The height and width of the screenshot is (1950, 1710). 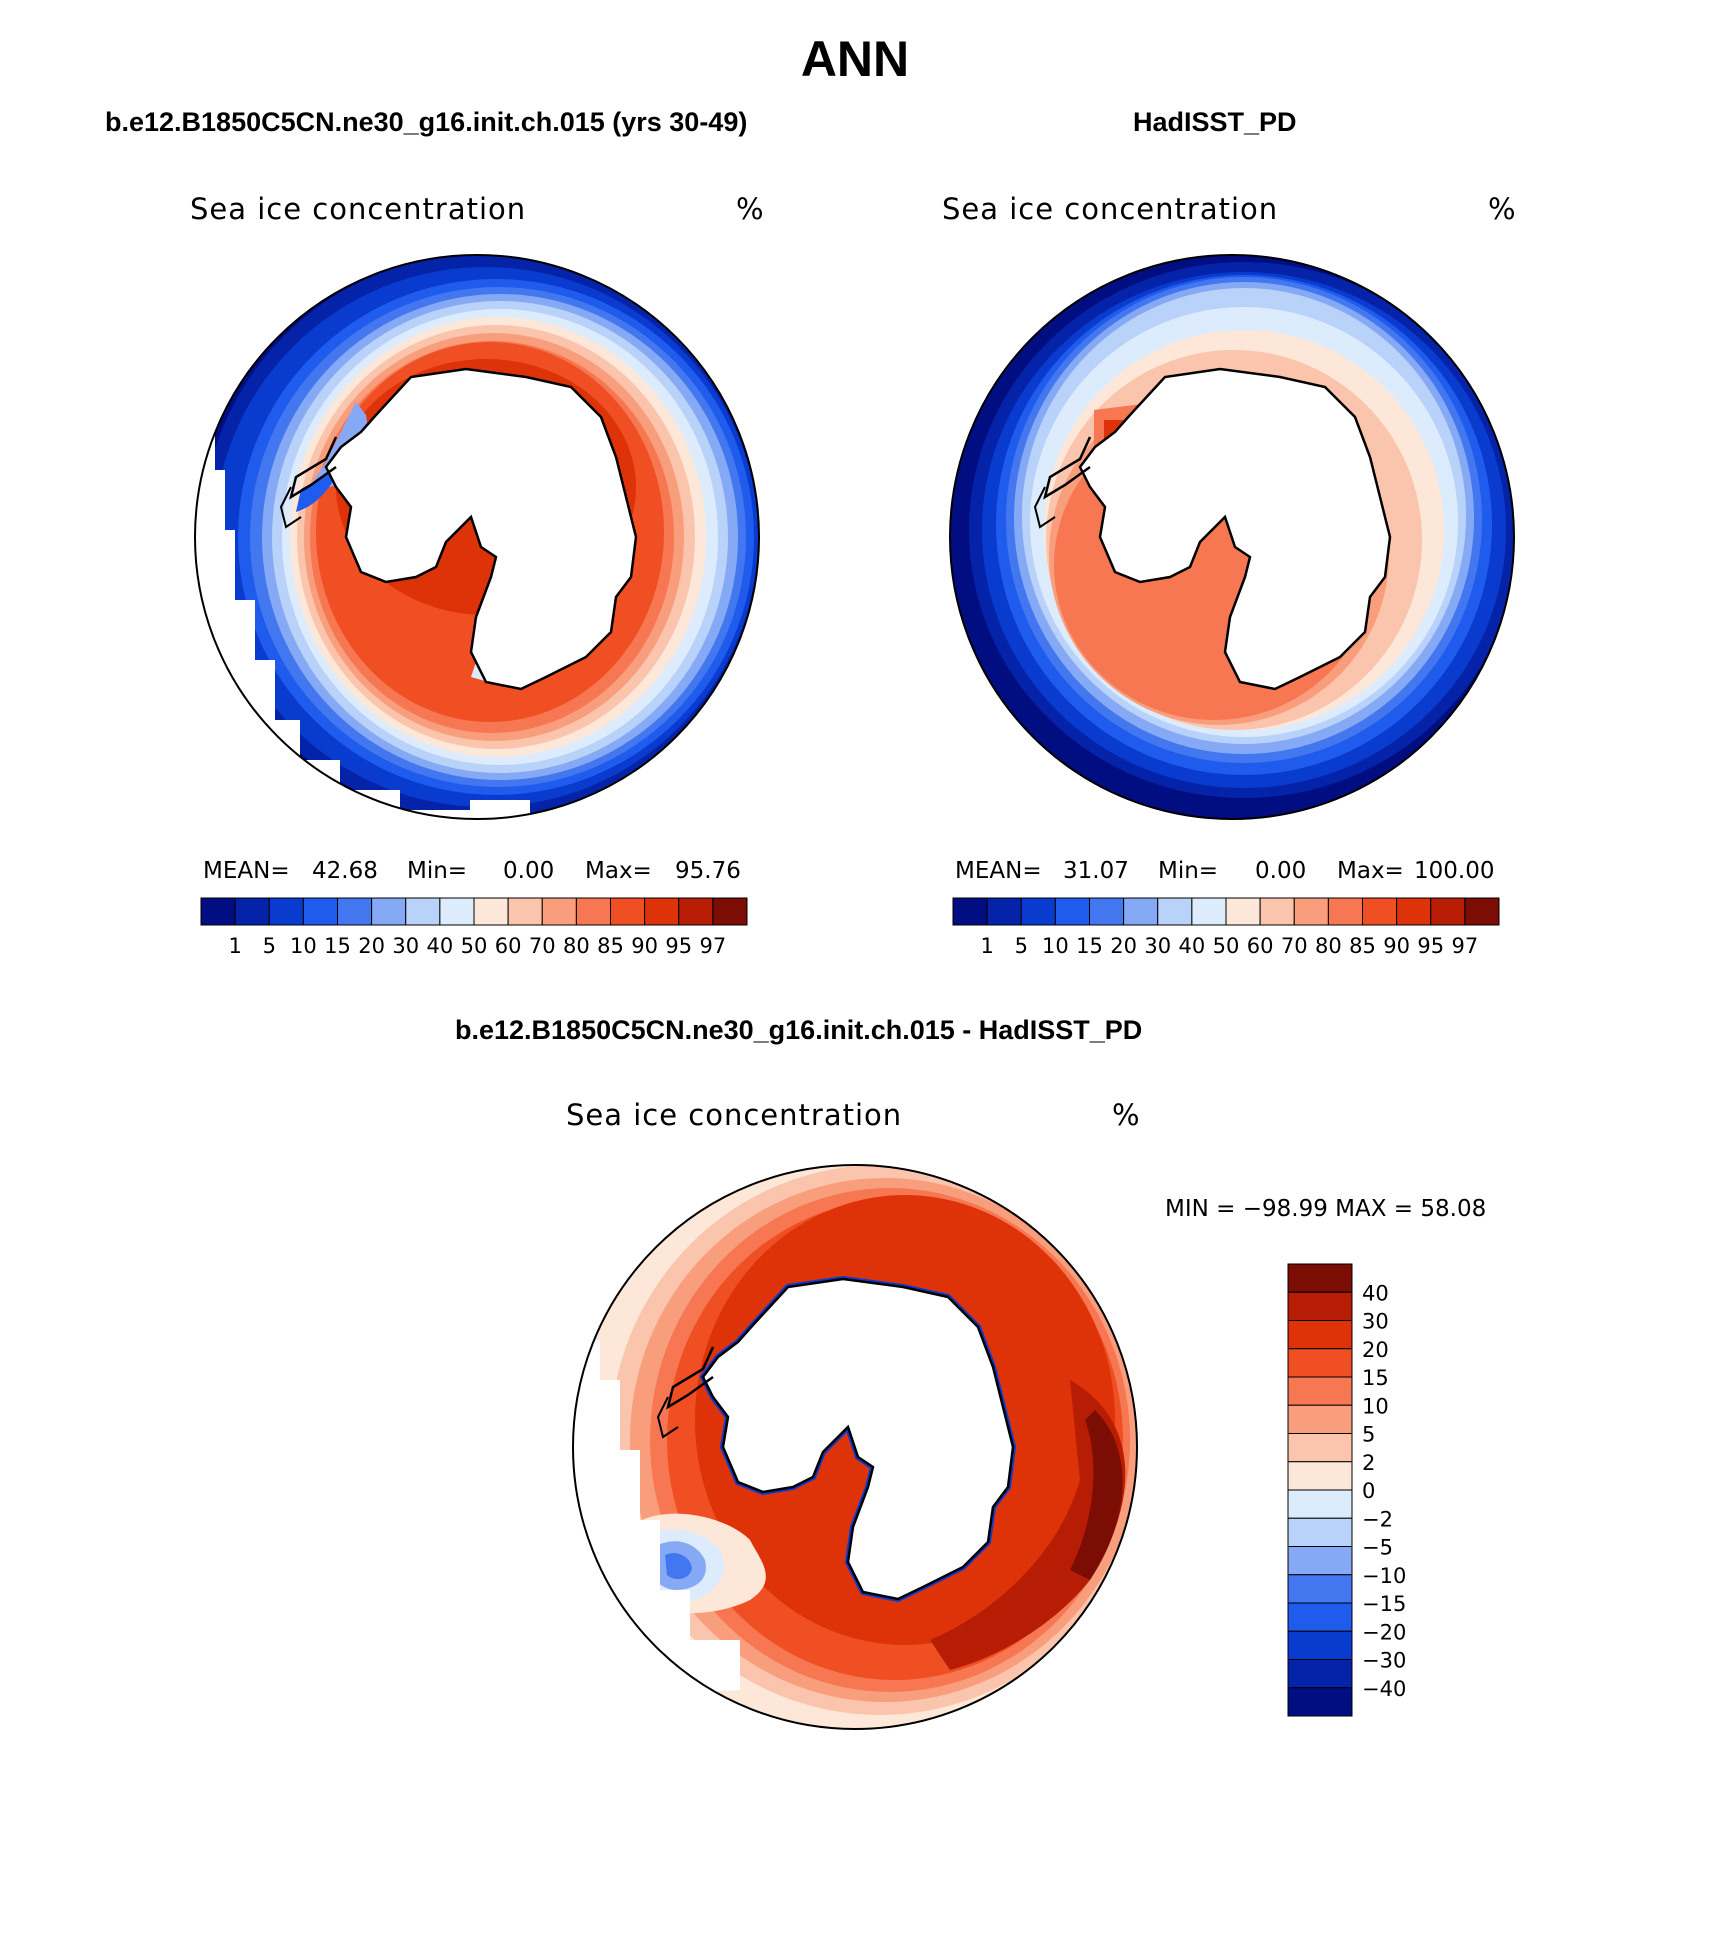 What do you see at coordinates (855, 1447) in the screenshot?
I see `diff-map` at bounding box center [855, 1447].